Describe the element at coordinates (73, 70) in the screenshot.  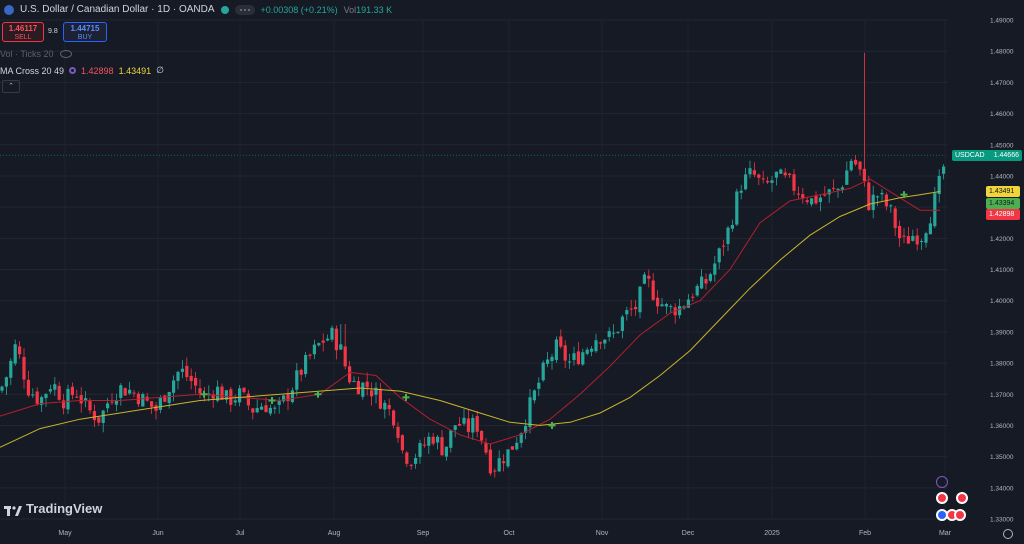
I see `indicator-loading-icon` at that location.